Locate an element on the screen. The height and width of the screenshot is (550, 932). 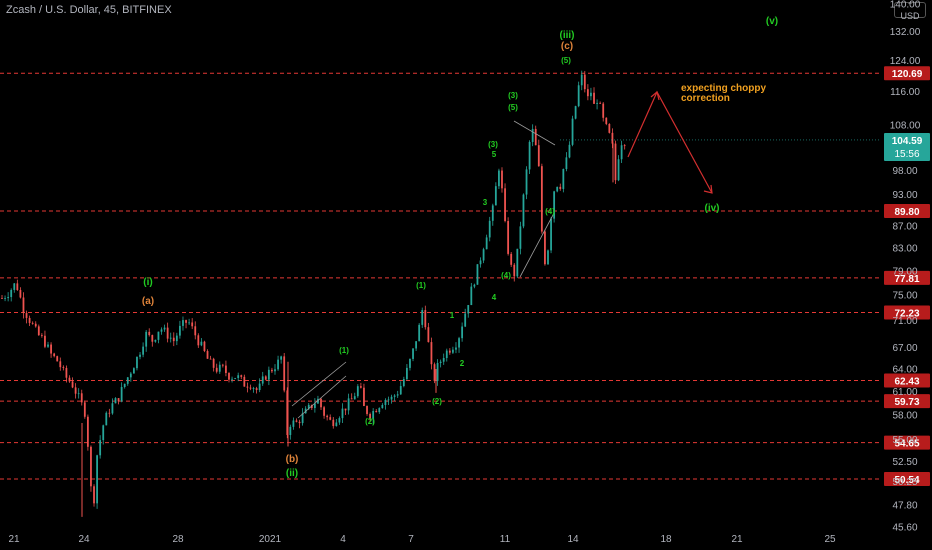
price-level-label: 50.54 is located at coordinates (906, 480).